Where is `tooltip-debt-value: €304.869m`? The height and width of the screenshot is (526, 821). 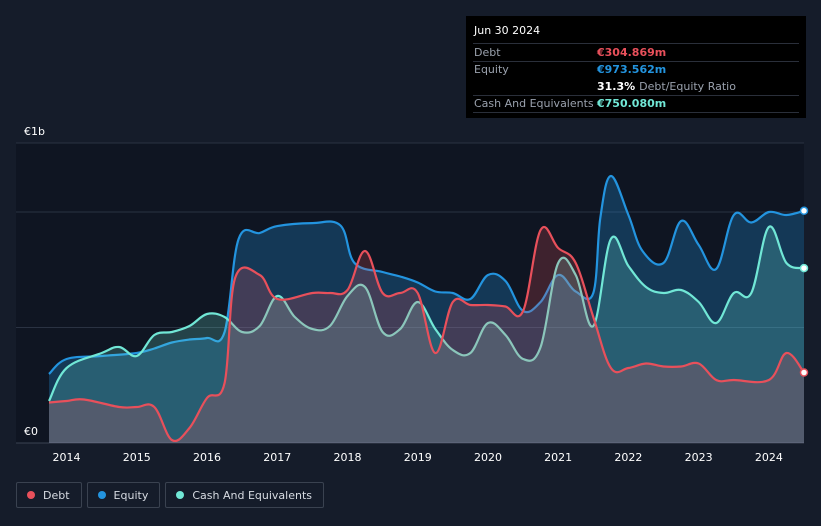
tooltip-debt-value: €304.869m is located at coordinates (632, 52).